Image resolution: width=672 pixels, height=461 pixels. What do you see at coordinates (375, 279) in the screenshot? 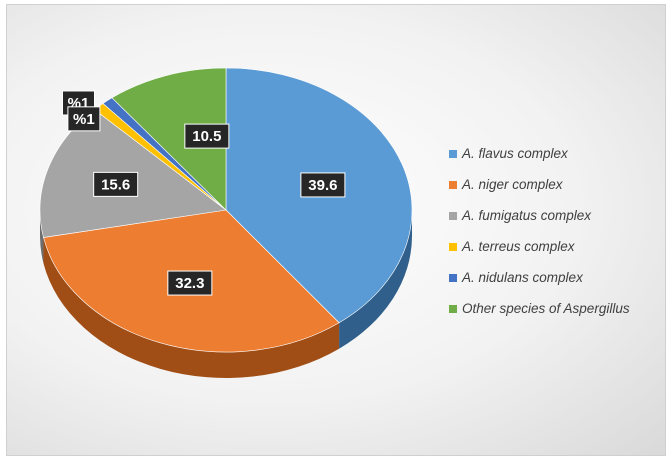
I see `slice-side-a-flavus-complex` at bounding box center [375, 279].